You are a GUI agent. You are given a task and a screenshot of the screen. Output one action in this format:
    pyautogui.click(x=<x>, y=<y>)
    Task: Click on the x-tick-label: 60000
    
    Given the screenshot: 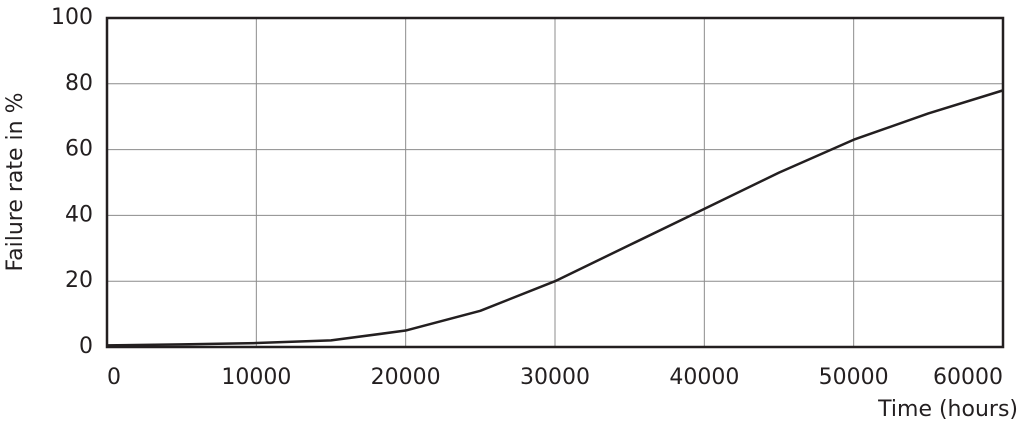 What is the action you would take?
    pyautogui.click(x=968, y=377)
    